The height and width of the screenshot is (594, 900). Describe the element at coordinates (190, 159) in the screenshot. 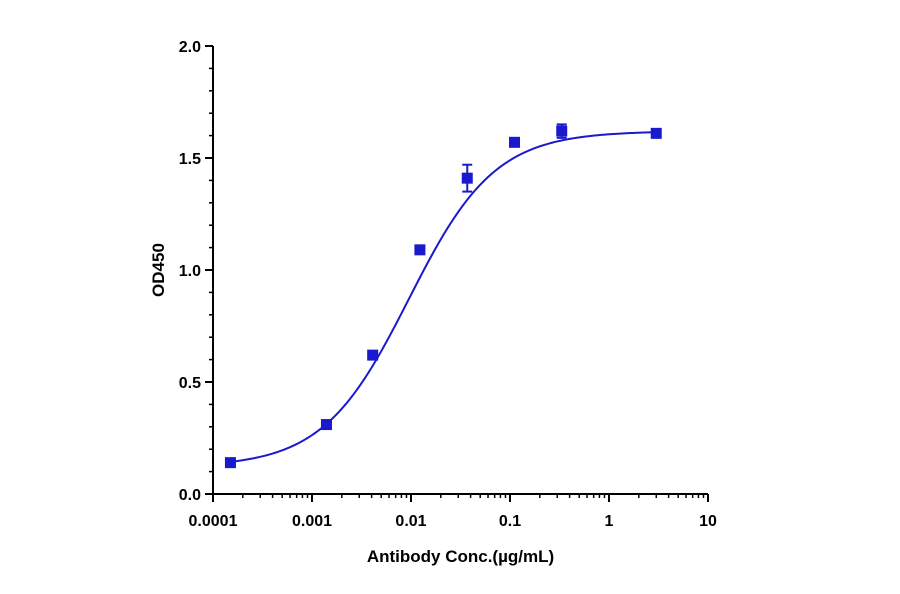

I see `y-tick-label: 1.5` at that location.